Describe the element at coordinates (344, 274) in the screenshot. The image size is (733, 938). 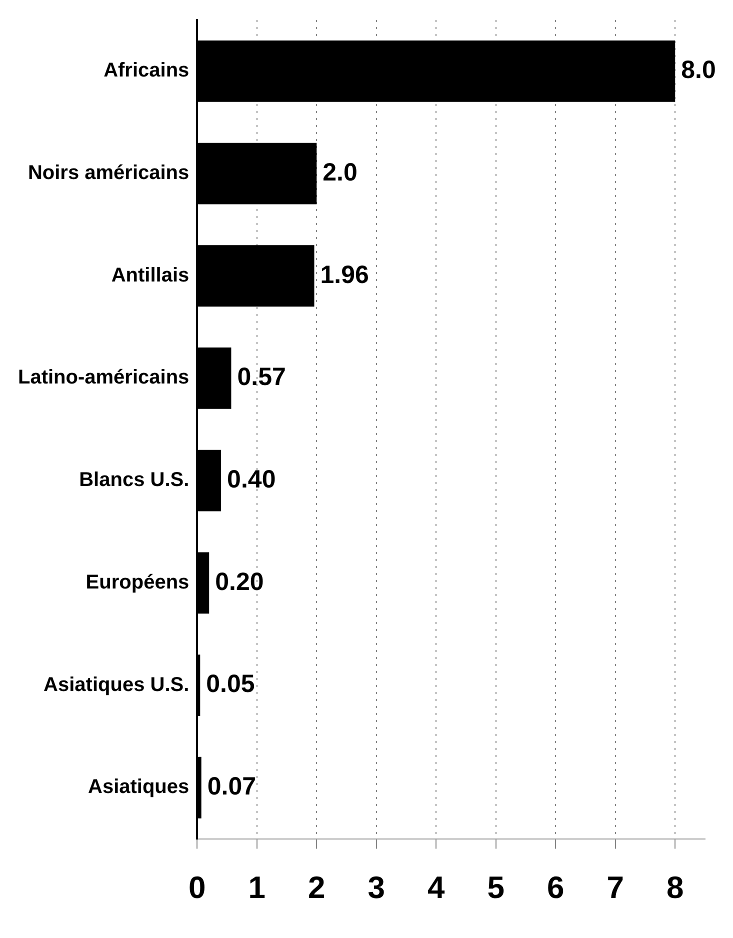
I see `data-label: 1.96` at that location.